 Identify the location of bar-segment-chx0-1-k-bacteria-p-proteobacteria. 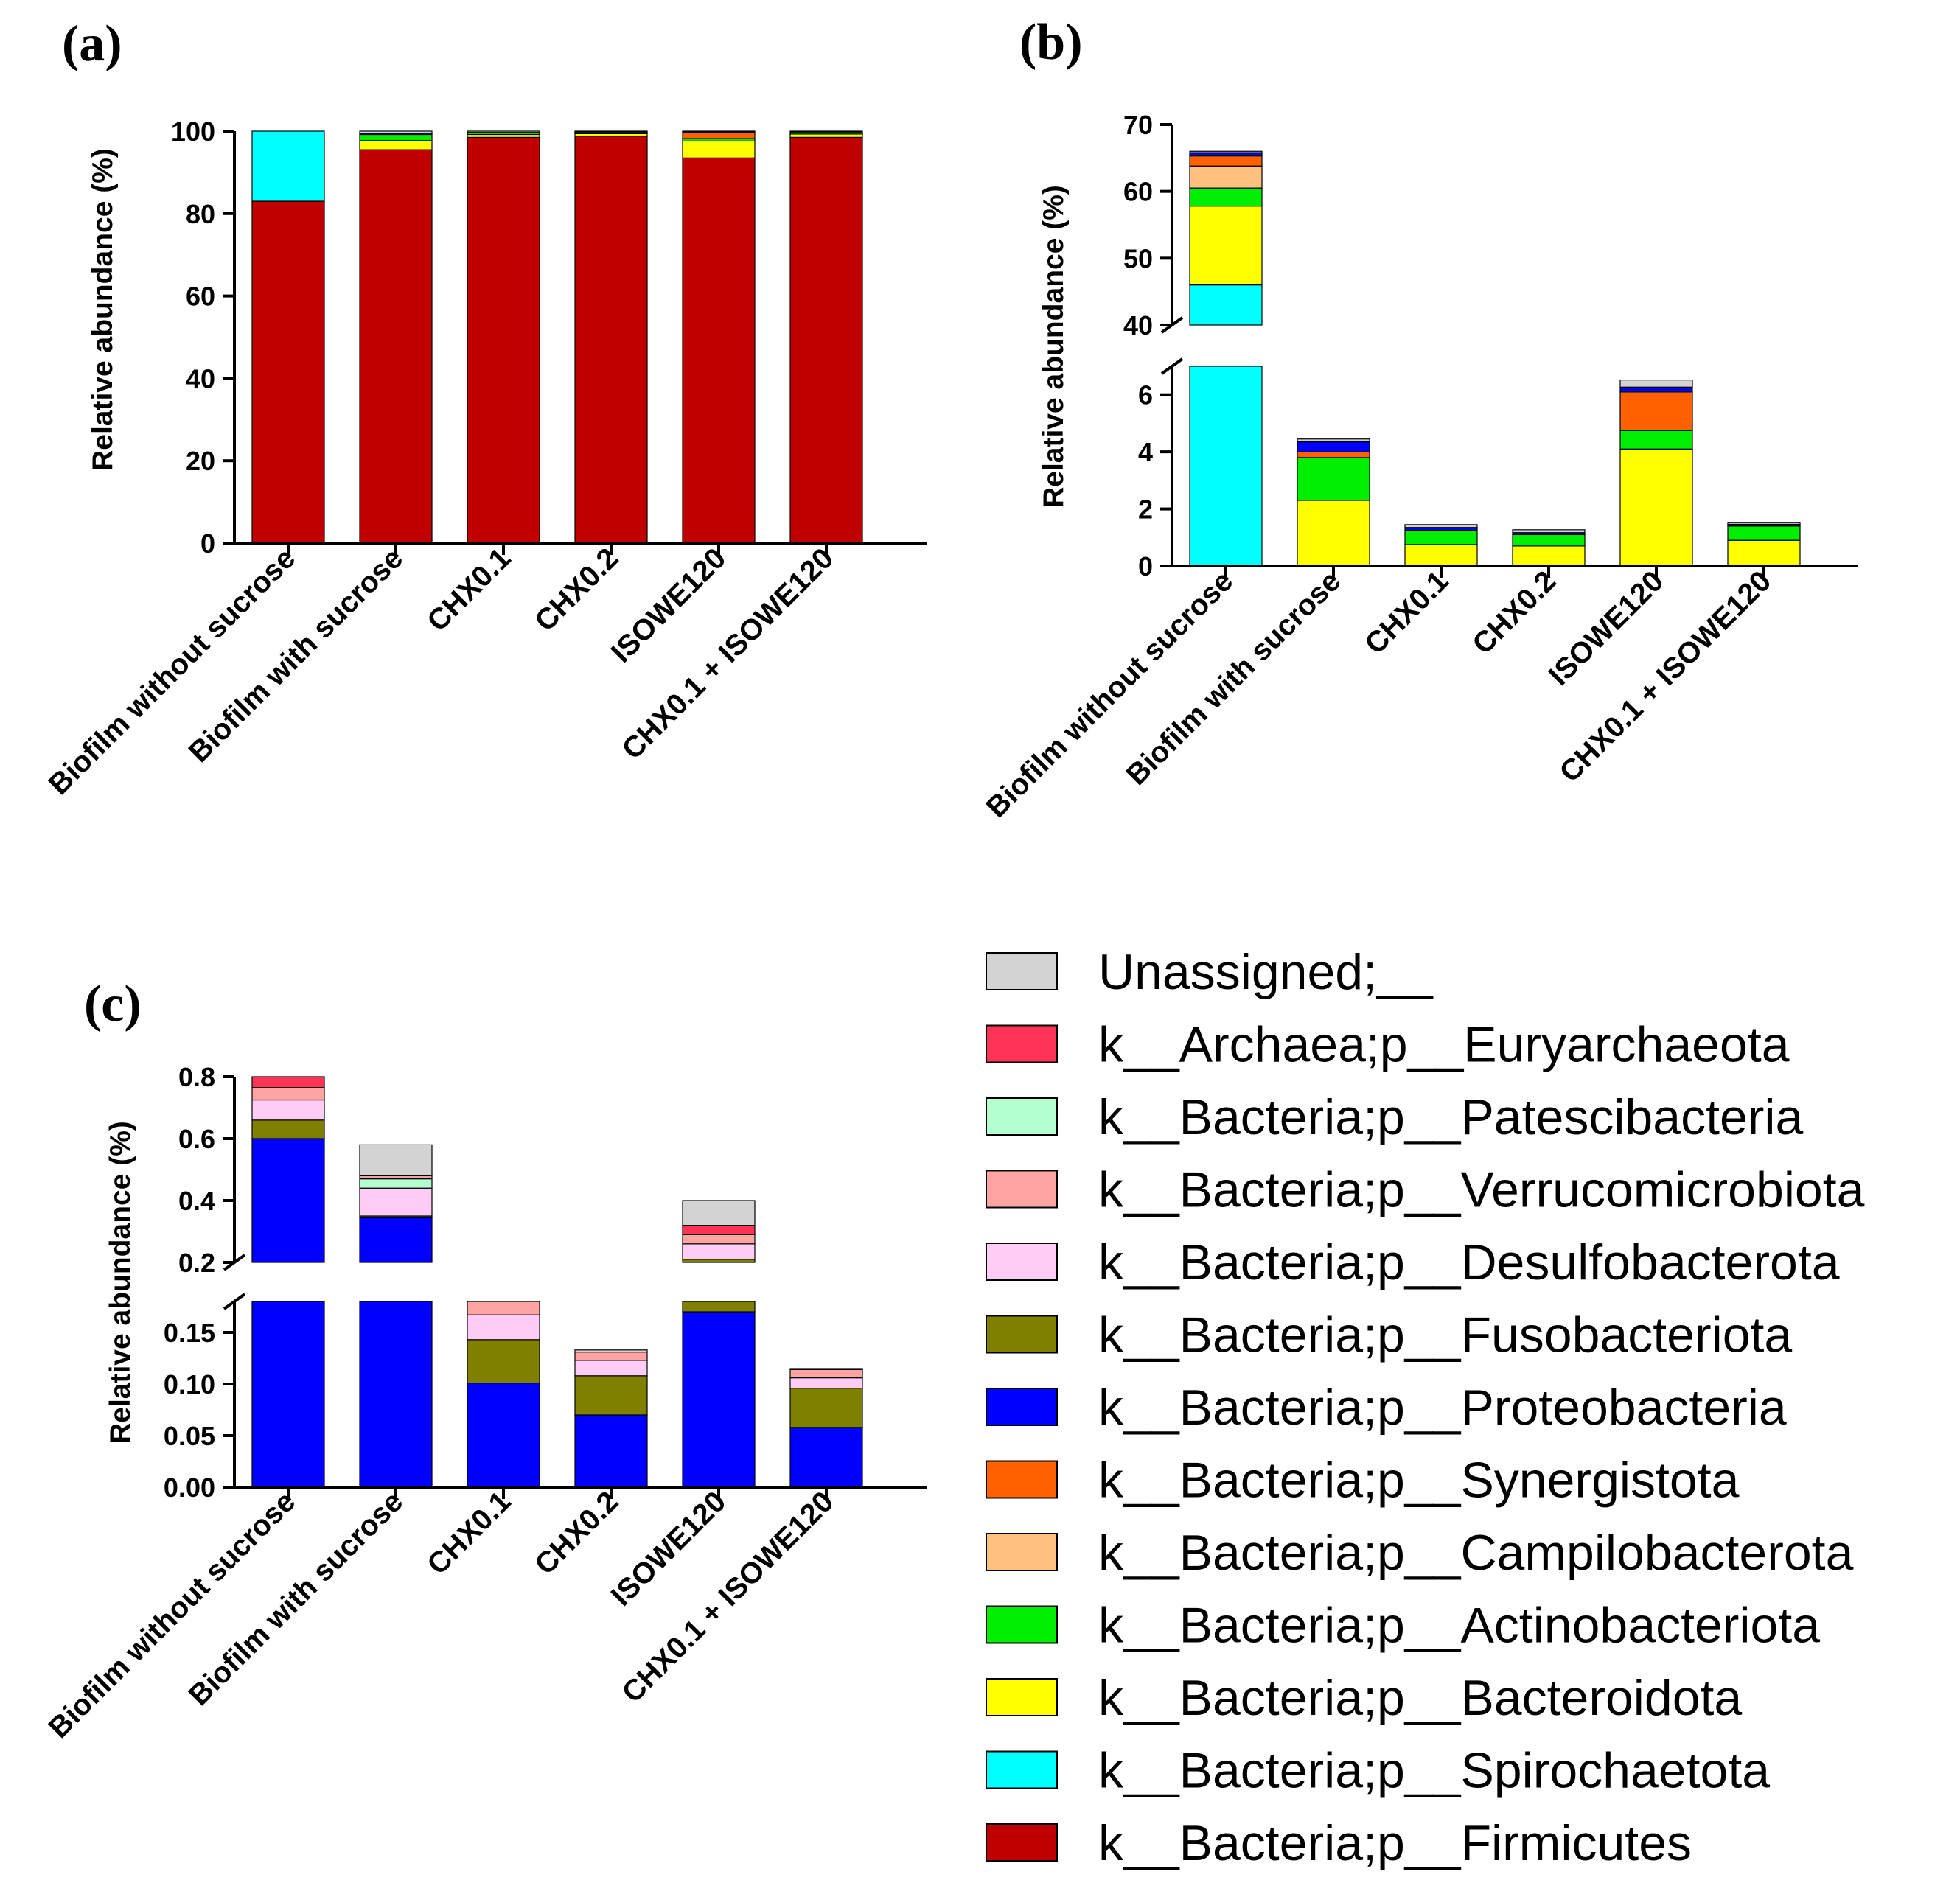
(503, 1435).